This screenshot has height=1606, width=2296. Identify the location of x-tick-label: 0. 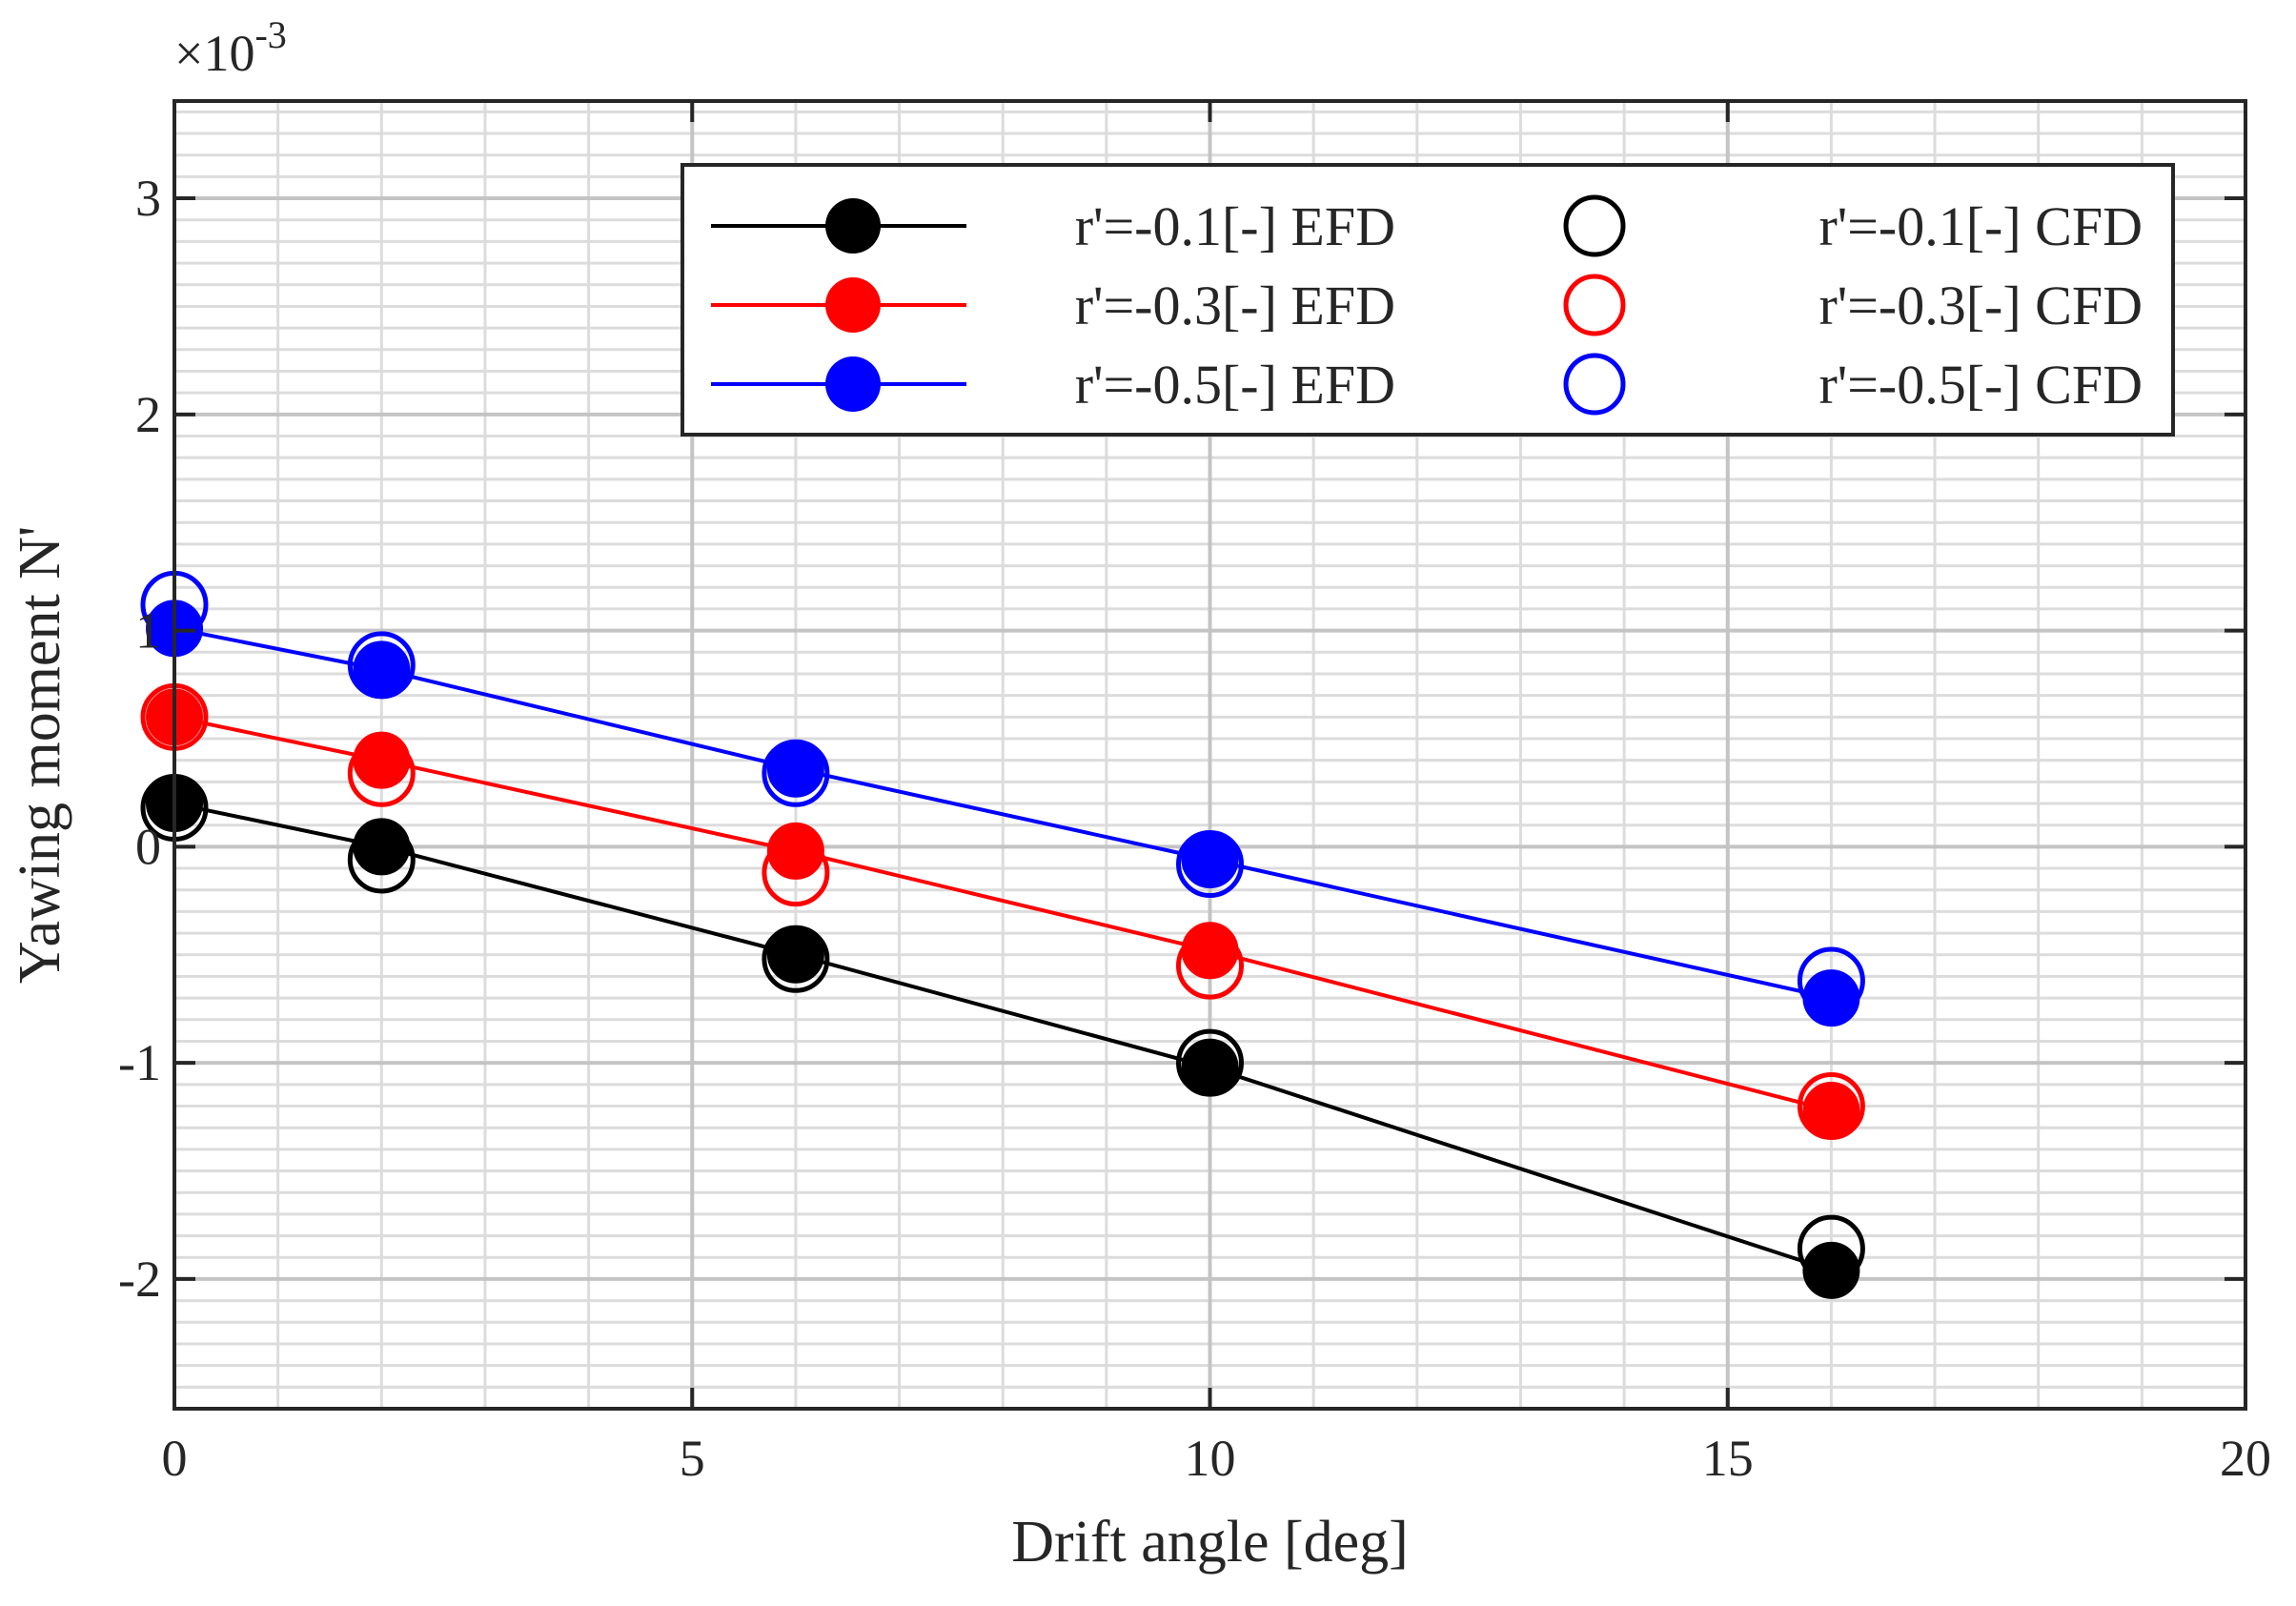
(175, 1458).